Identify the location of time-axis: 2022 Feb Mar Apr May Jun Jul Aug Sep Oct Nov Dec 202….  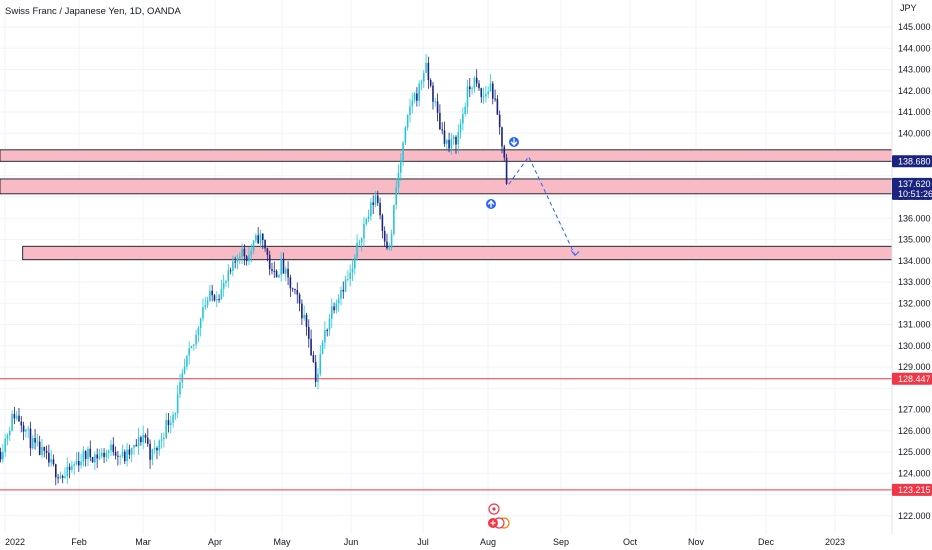
(425, 542).